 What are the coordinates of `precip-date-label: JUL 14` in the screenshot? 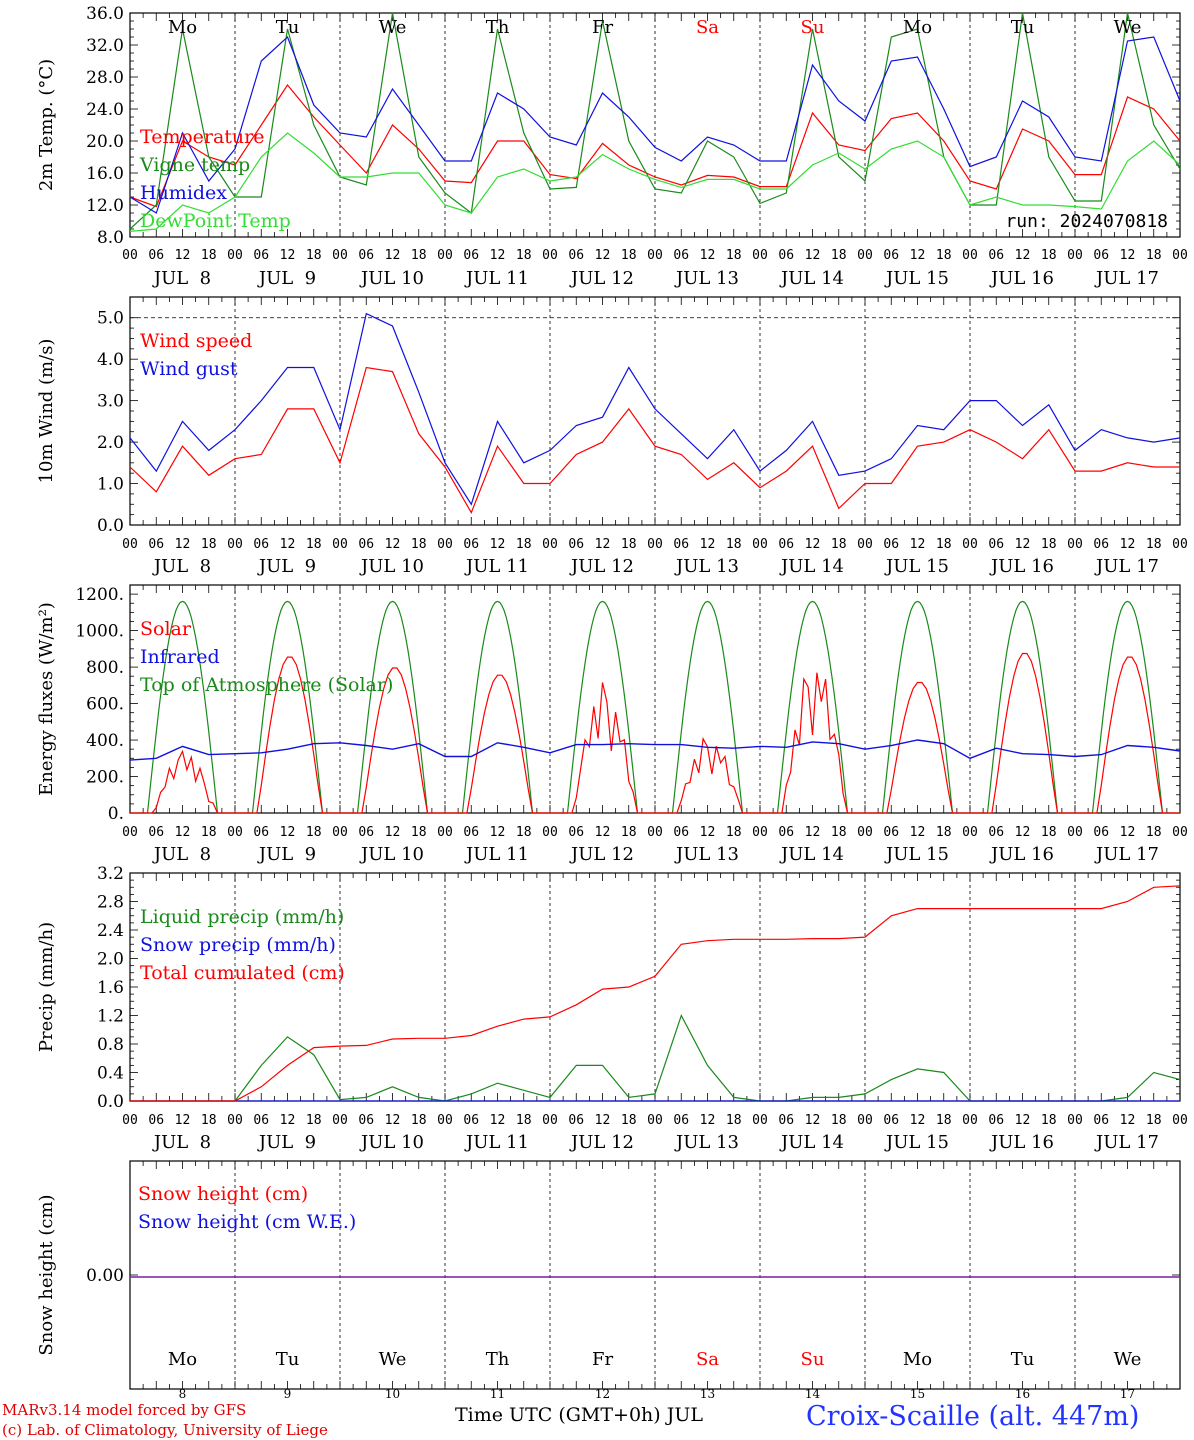 It's located at (811, 1142).